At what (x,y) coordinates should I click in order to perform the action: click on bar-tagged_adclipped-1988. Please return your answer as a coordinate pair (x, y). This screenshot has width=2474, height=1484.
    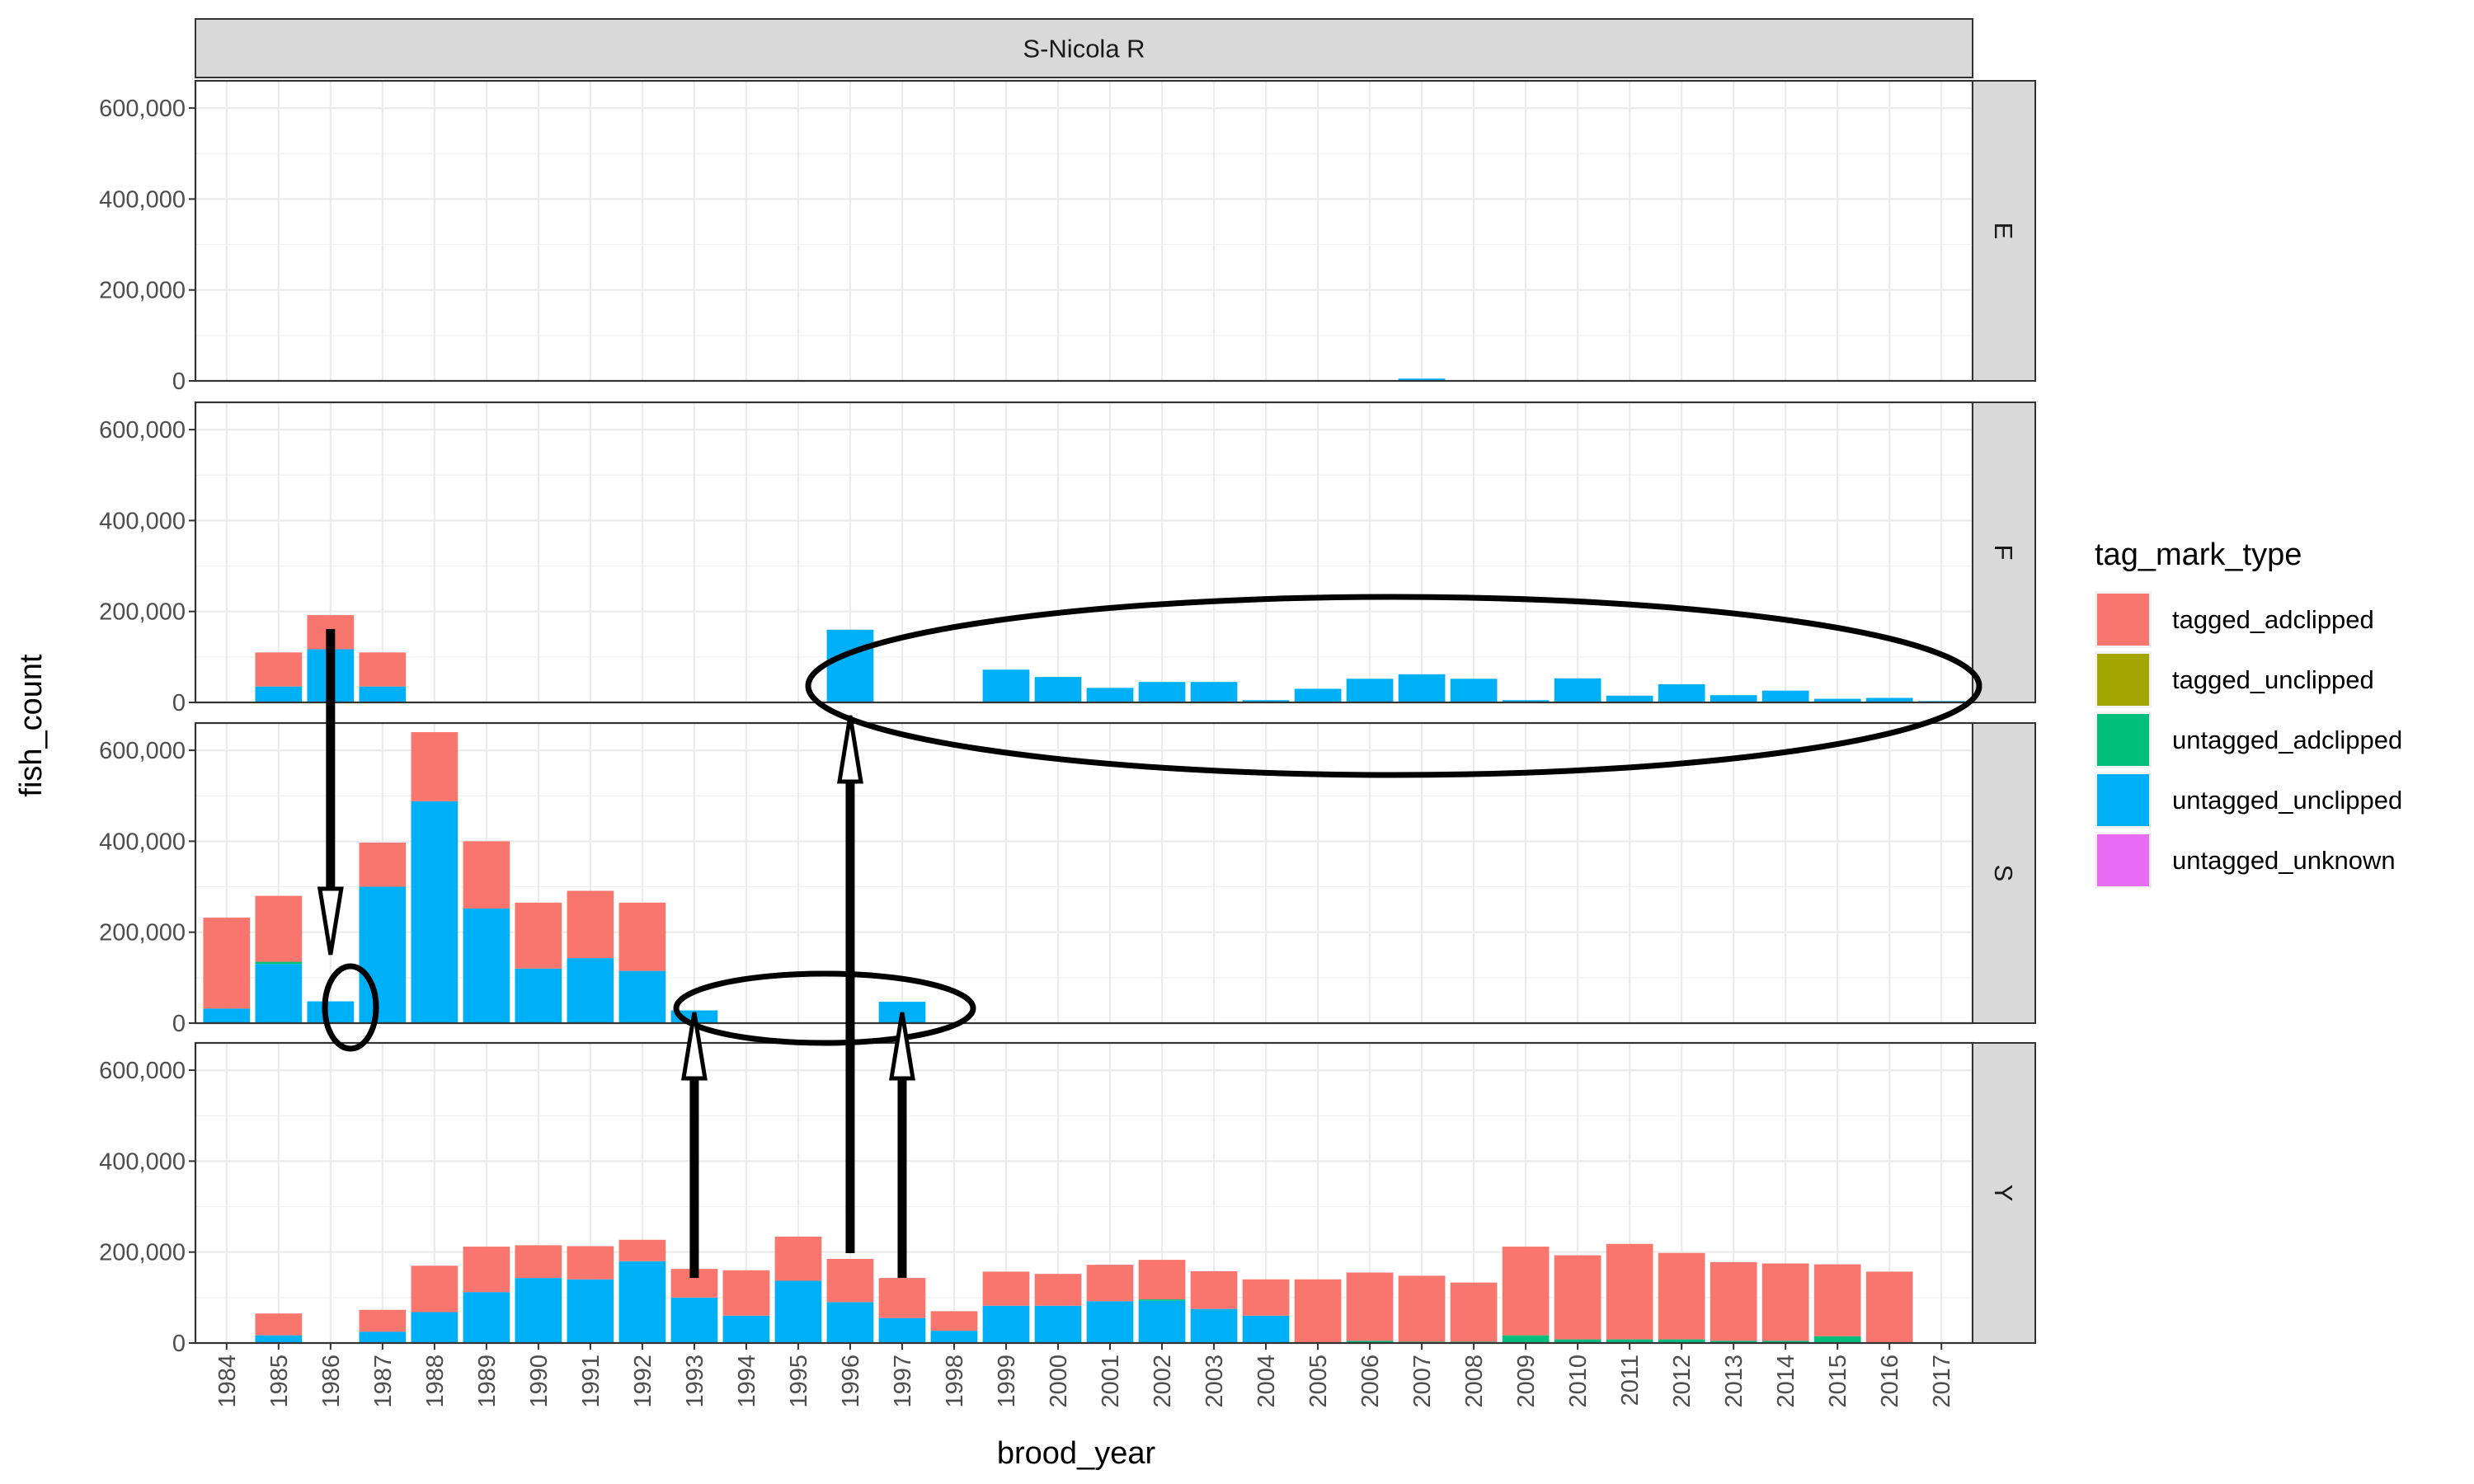
    Looking at the image, I should click on (435, 1289).